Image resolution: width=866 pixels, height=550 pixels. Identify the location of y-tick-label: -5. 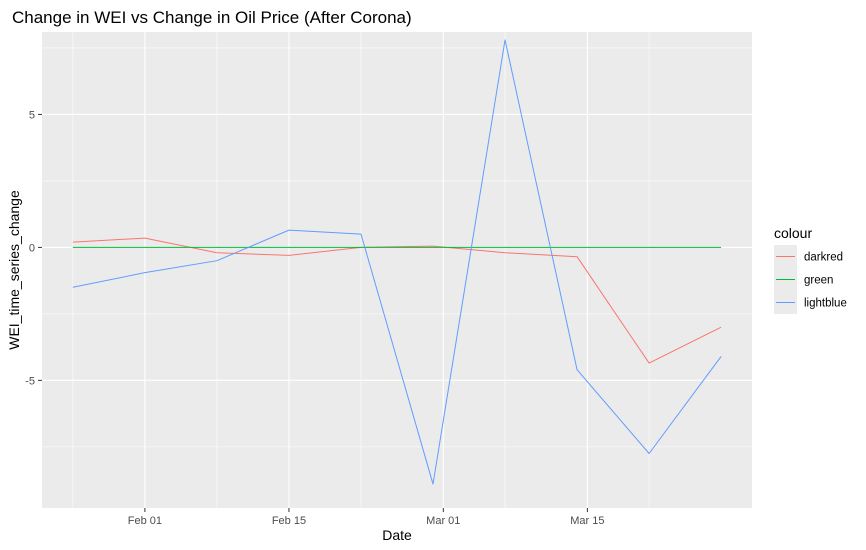
(30, 381).